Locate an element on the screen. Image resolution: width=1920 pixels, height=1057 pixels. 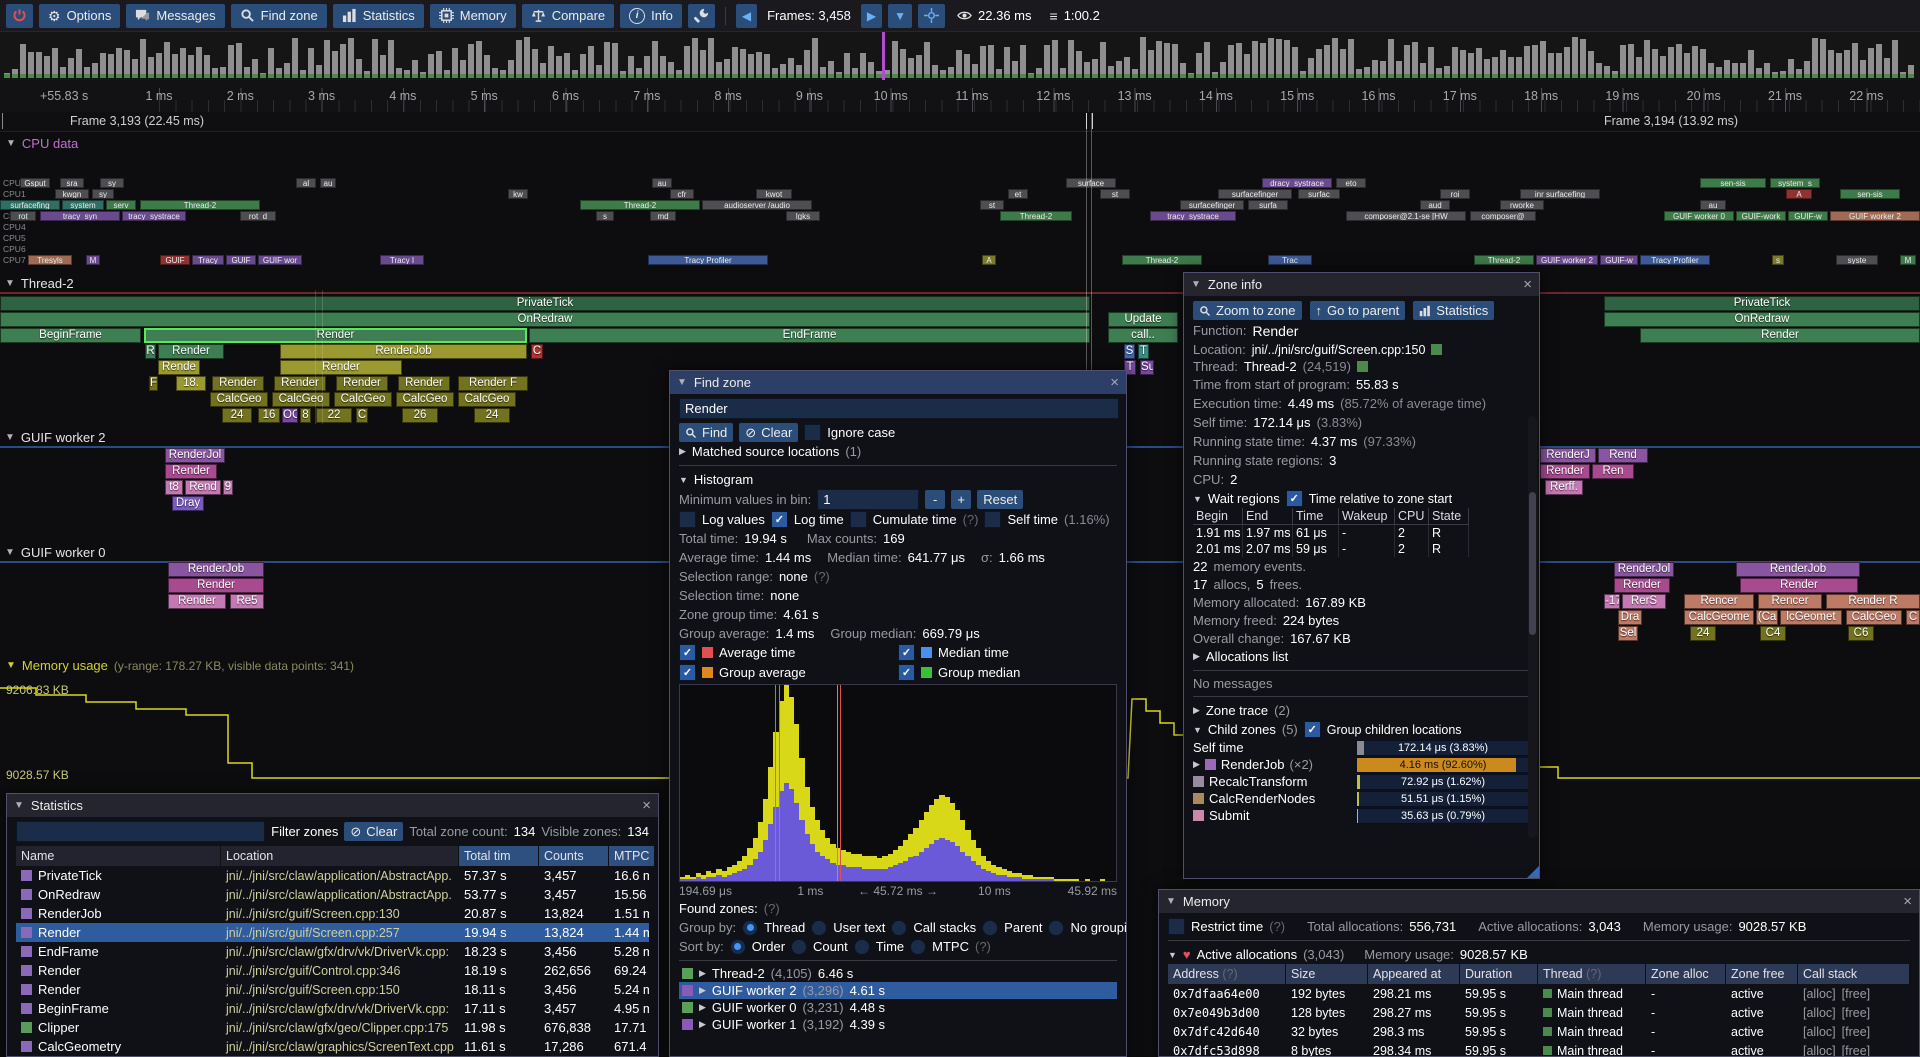
statistics-titlebar: ▼ Statistics × is located at coordinates (332, 805).